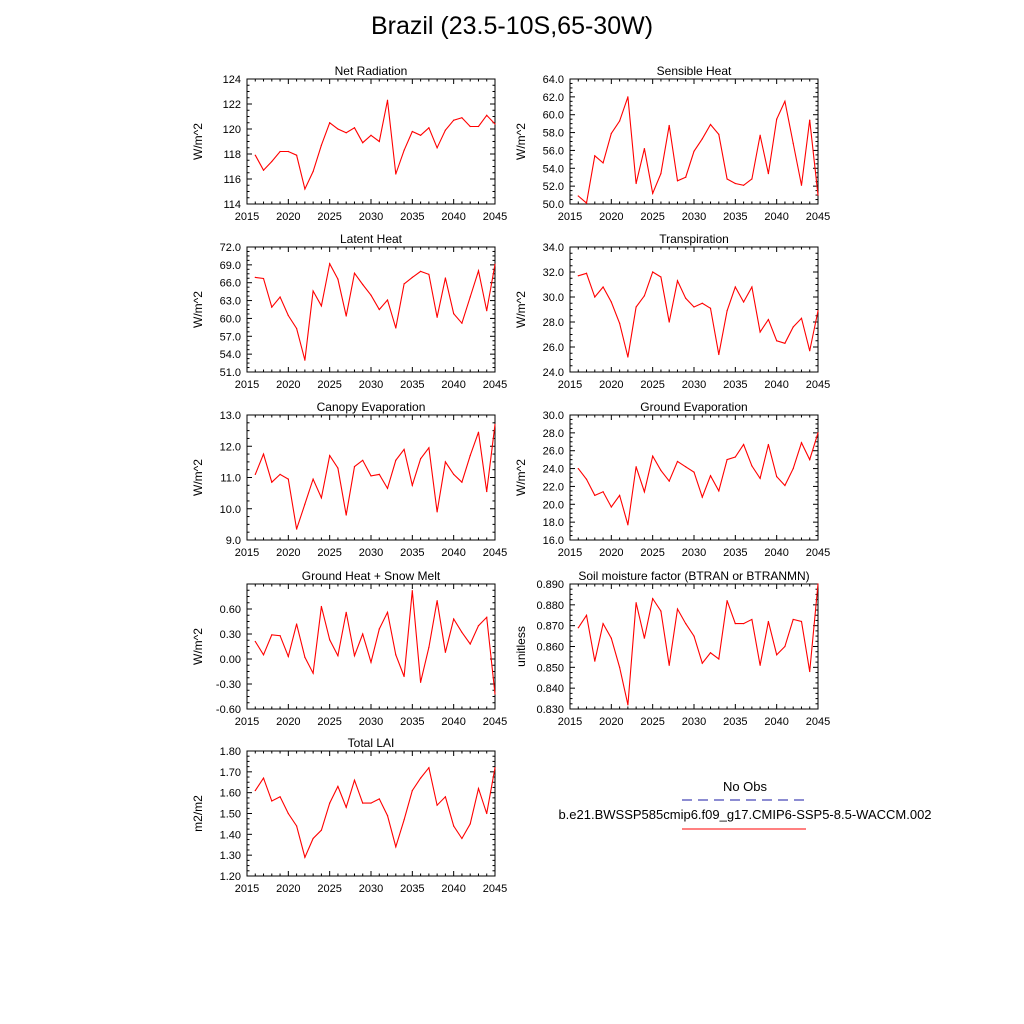 The width and height of the screenshot is (1024, 1024). I want to click on y-tick-label: 58.0, so click(553, 134).